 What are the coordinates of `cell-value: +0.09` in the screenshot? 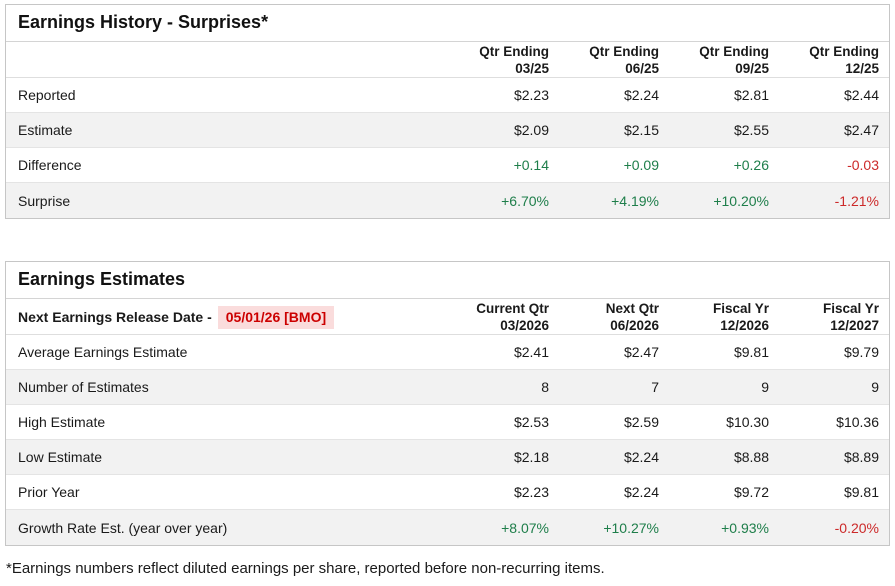 It's located at (641, 165).